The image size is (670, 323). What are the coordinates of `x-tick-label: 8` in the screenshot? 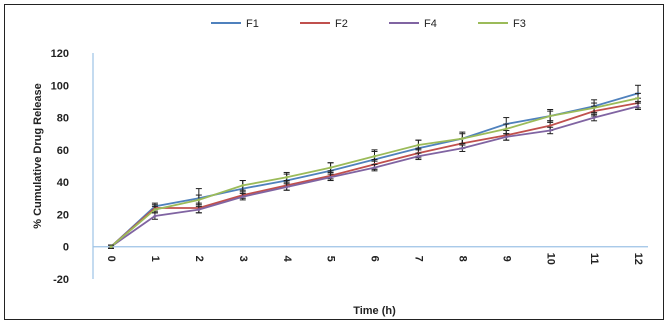 It's located at (462, 259).